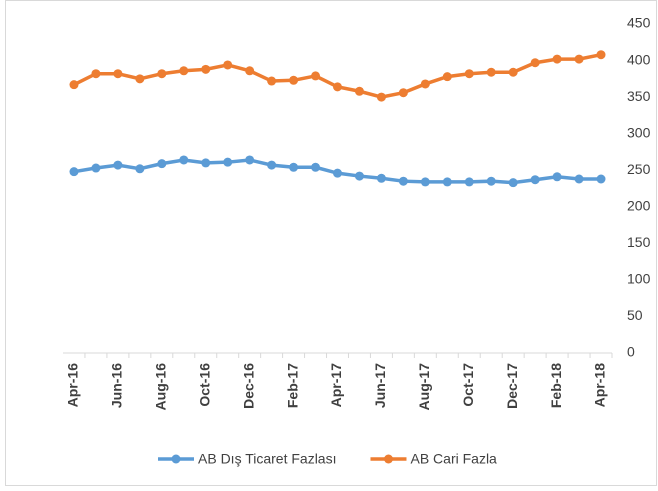 The image size is (658, 491). What do you see at coordinates (161, 387) in the screenshot?
I see `x-tick-label: Aug-16` at bounding box center [161, 387].